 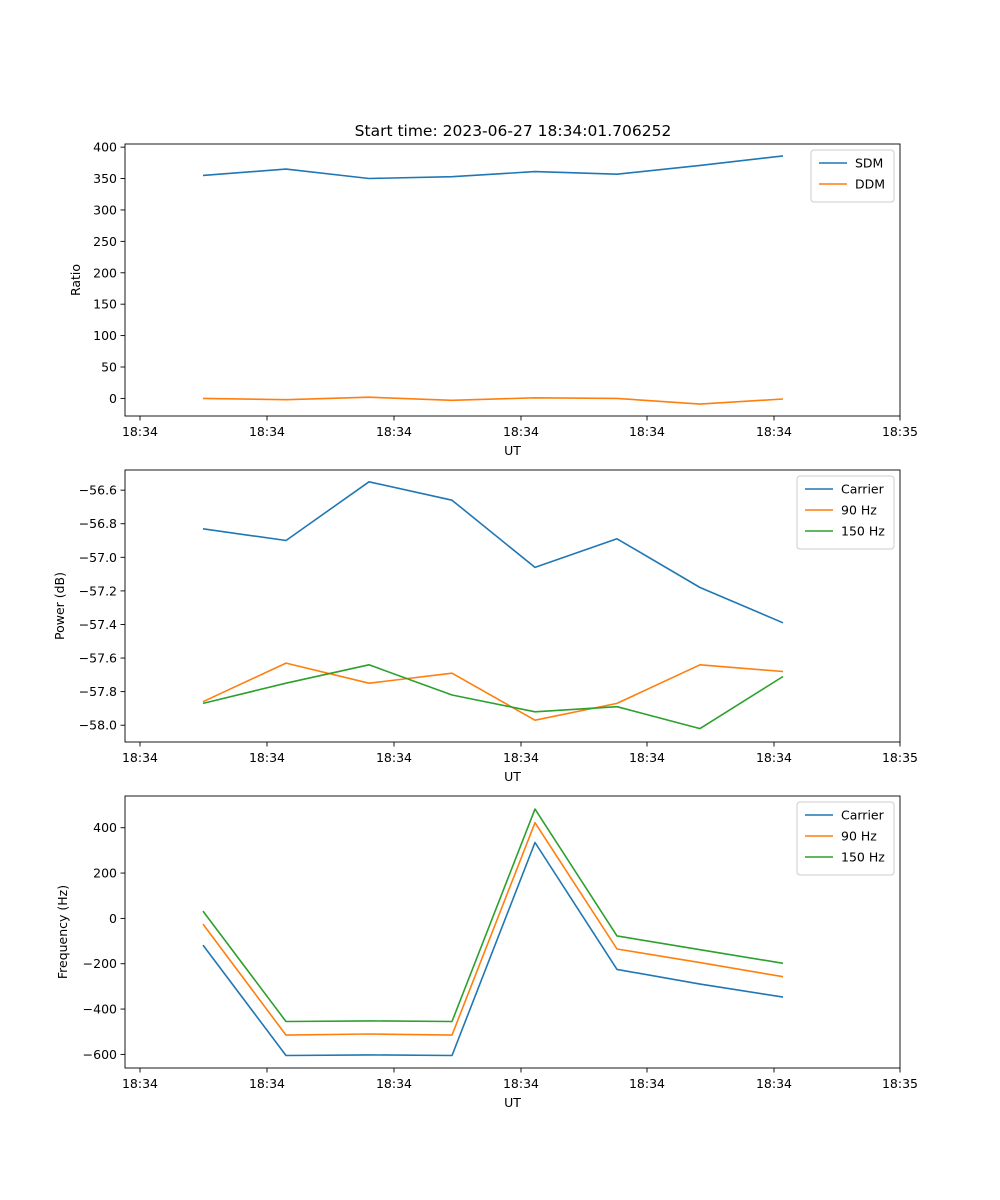 What do you see at coordinates (109, 367) in the screenshot?
I see `y-tick-label: 50` at bounding box center [109, 367].